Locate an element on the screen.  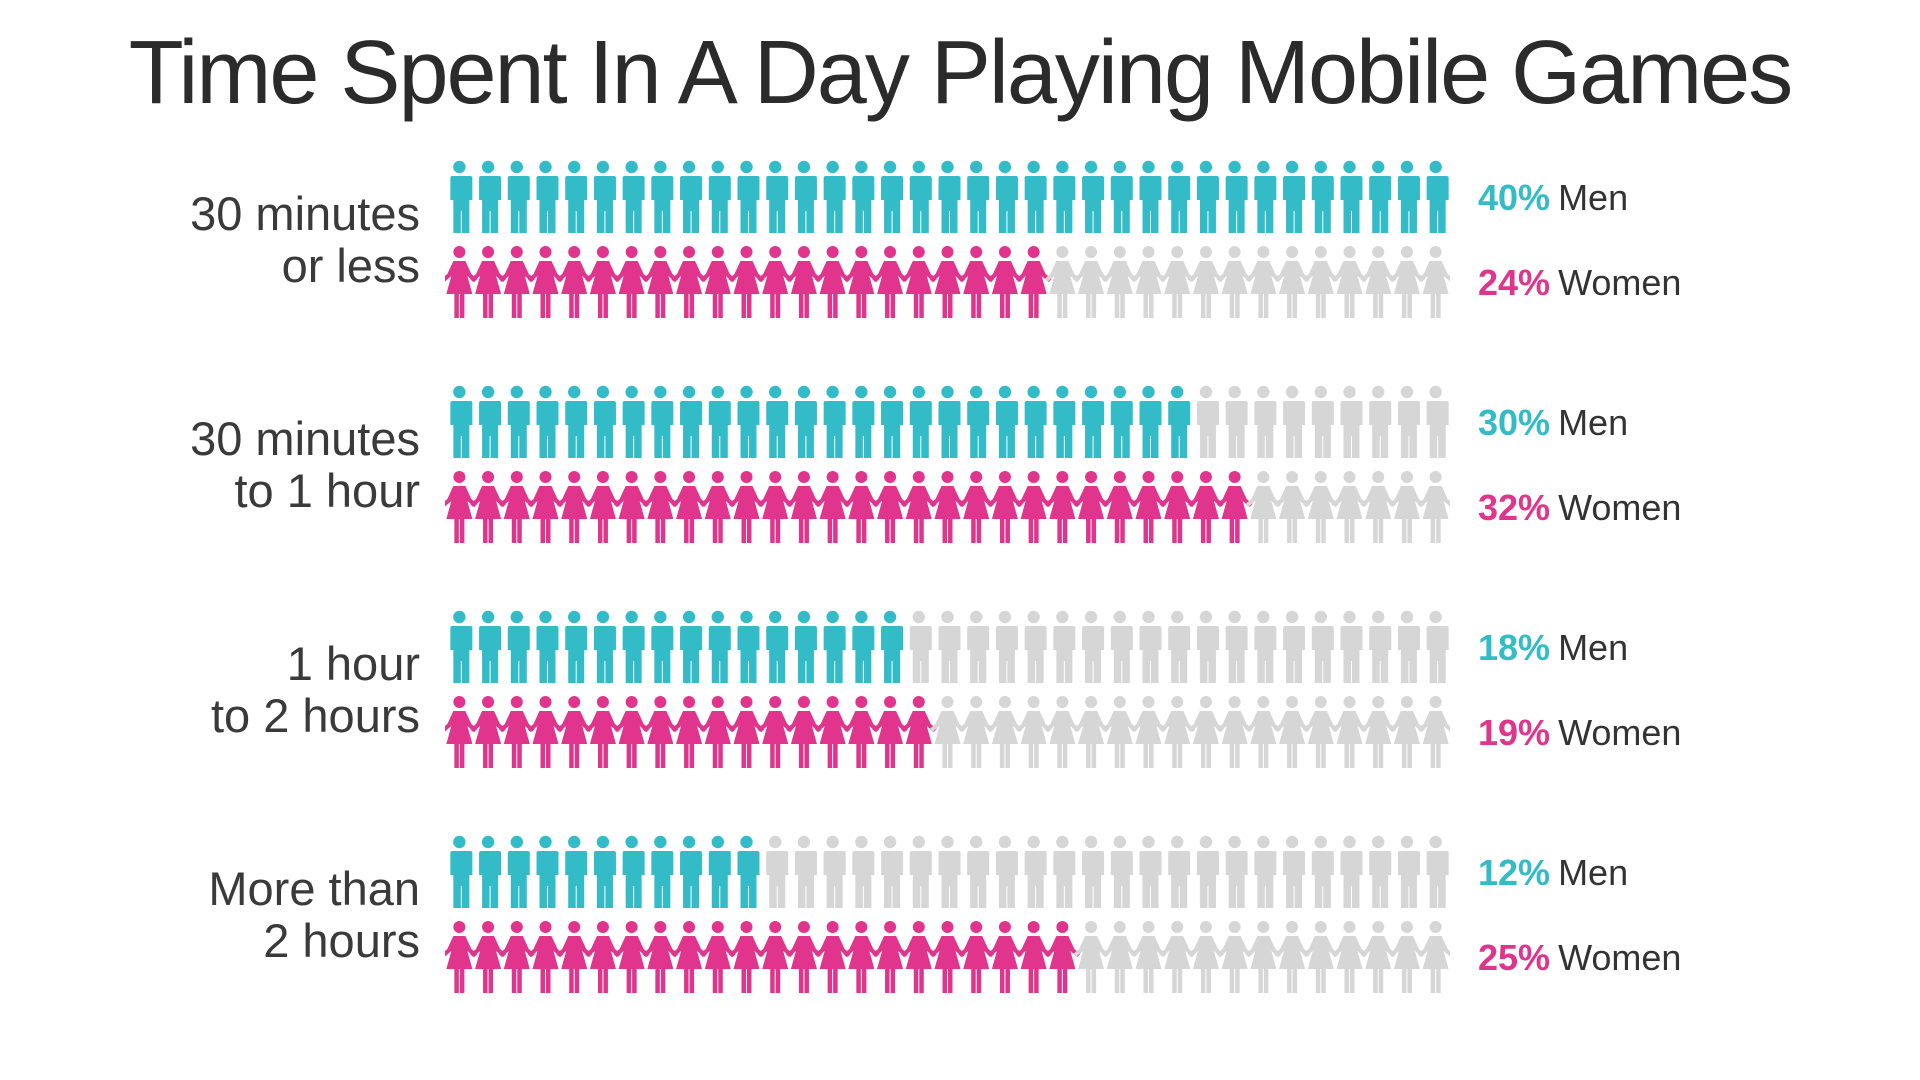
women-stat: 19% Women is located at coordinates (1579, 733).